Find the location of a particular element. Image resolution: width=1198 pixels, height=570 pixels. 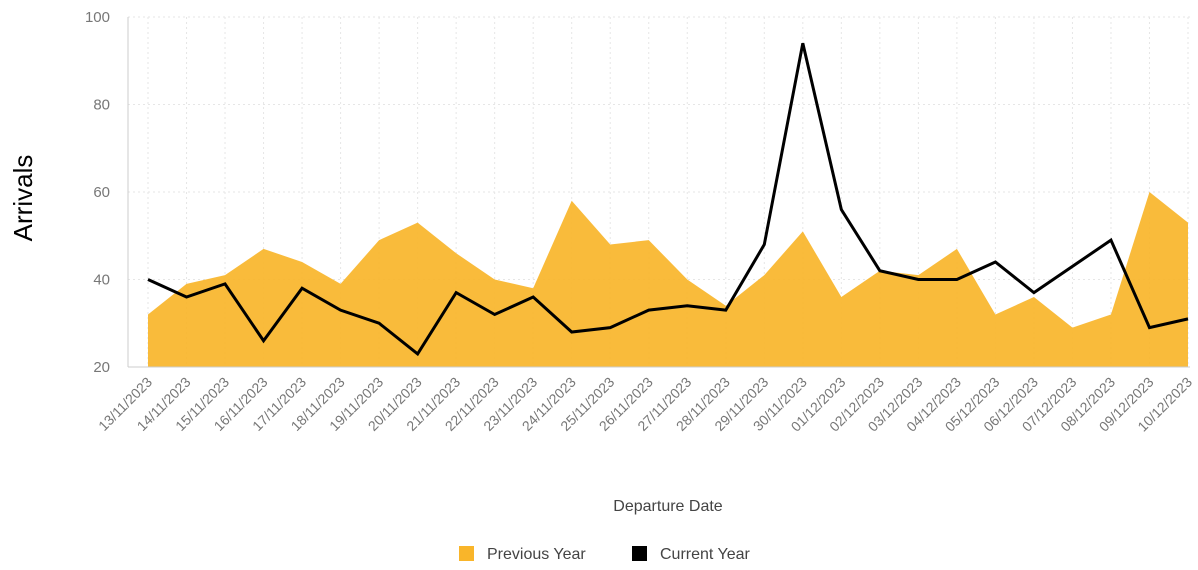

y-tick-label: 20 is located at coordinates (101, 367).